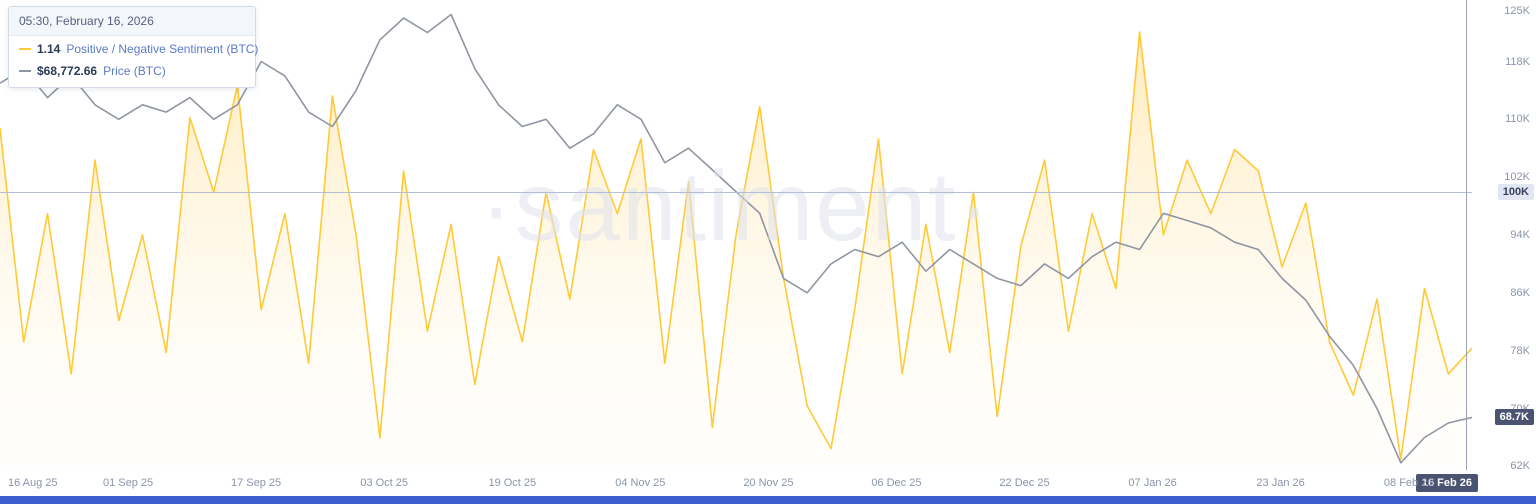 This screenshot has height=504, width=1536. I want to click on y-axis-tick: 110K, so click(1517, 119).